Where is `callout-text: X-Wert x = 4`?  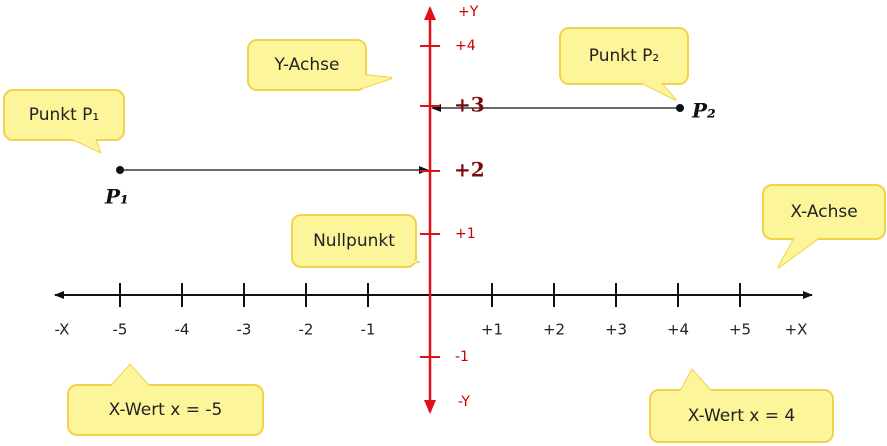 callout-text: X-Wert x = 4 is located at coordinates (742, 416).